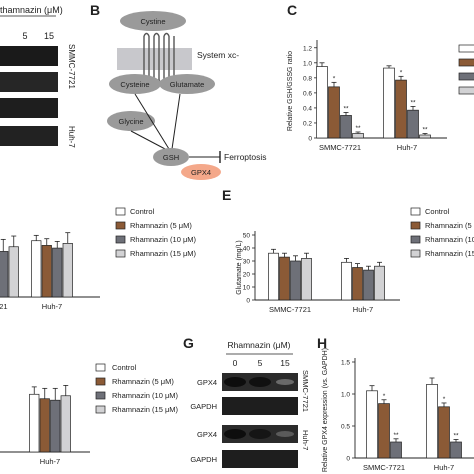 This screenshot has height=474, width=474. I want to click on y-tick-label: 0.4, so click(307, 108).